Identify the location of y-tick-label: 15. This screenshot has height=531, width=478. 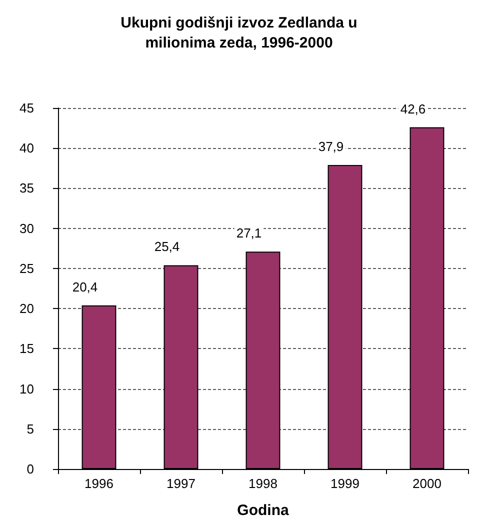
(27, 348).